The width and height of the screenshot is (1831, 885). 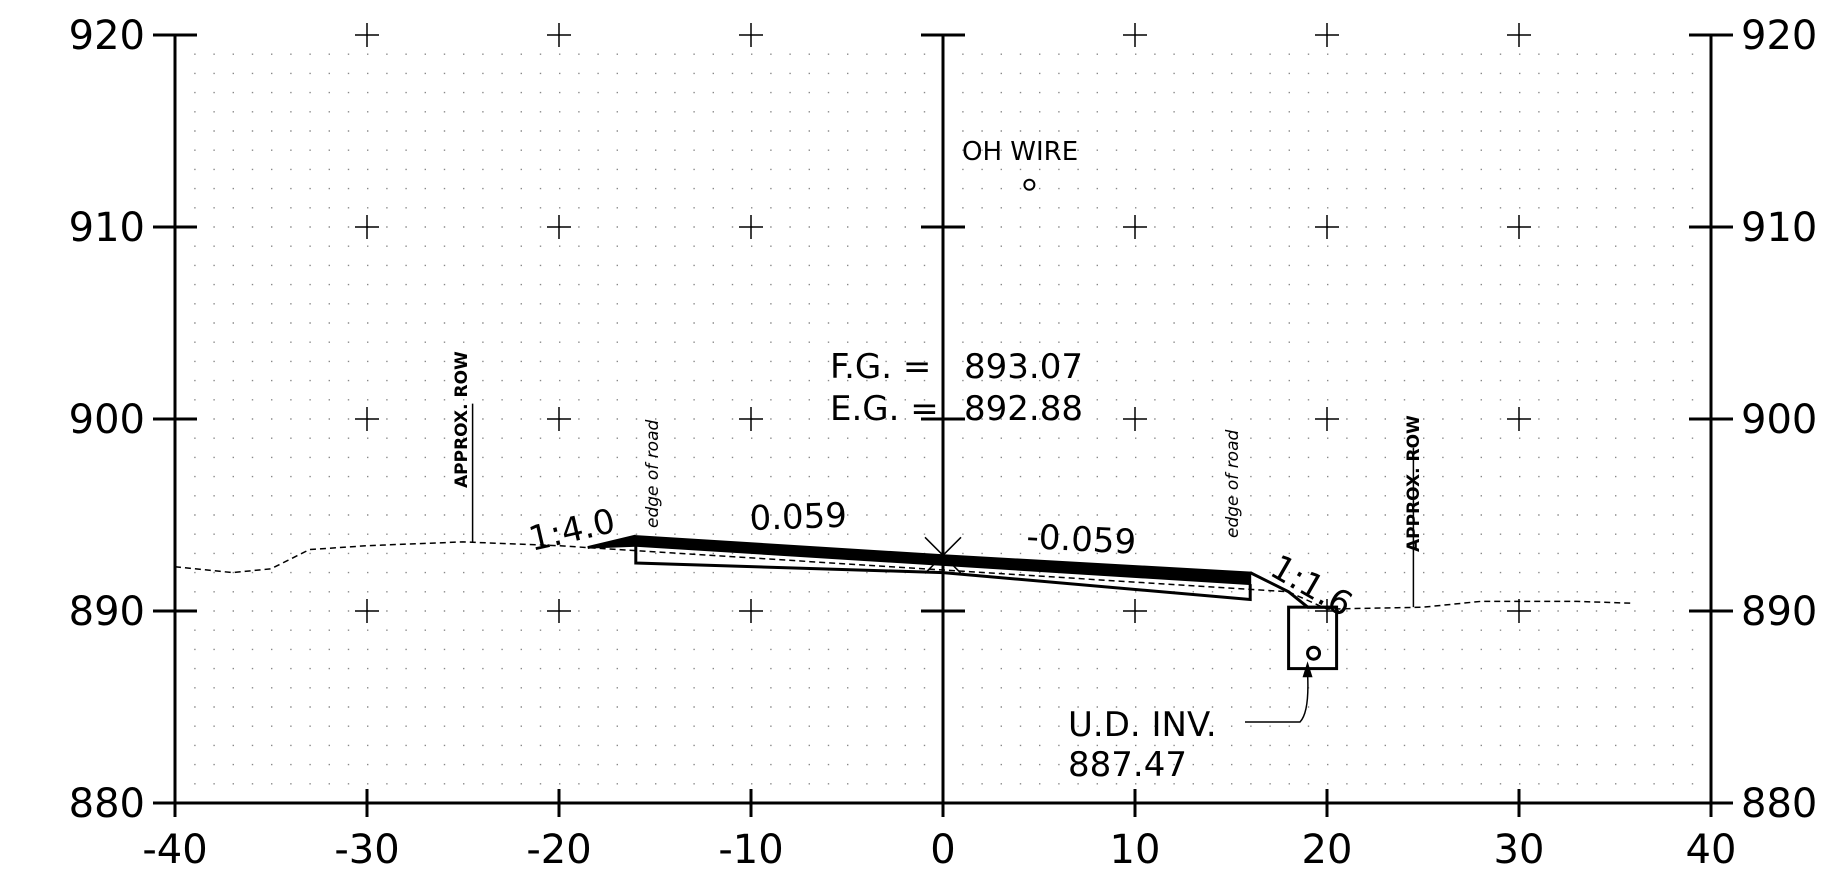 I want to click on x-tick-label: -10, so click(x=750, y=850).